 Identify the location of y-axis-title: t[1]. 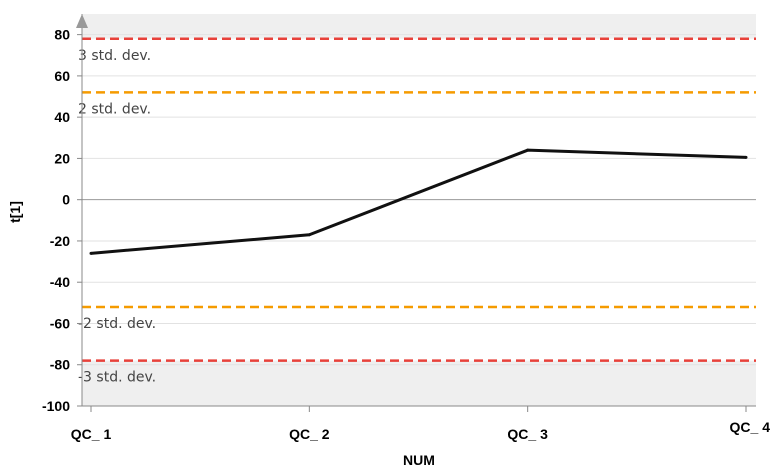
(15, 212).